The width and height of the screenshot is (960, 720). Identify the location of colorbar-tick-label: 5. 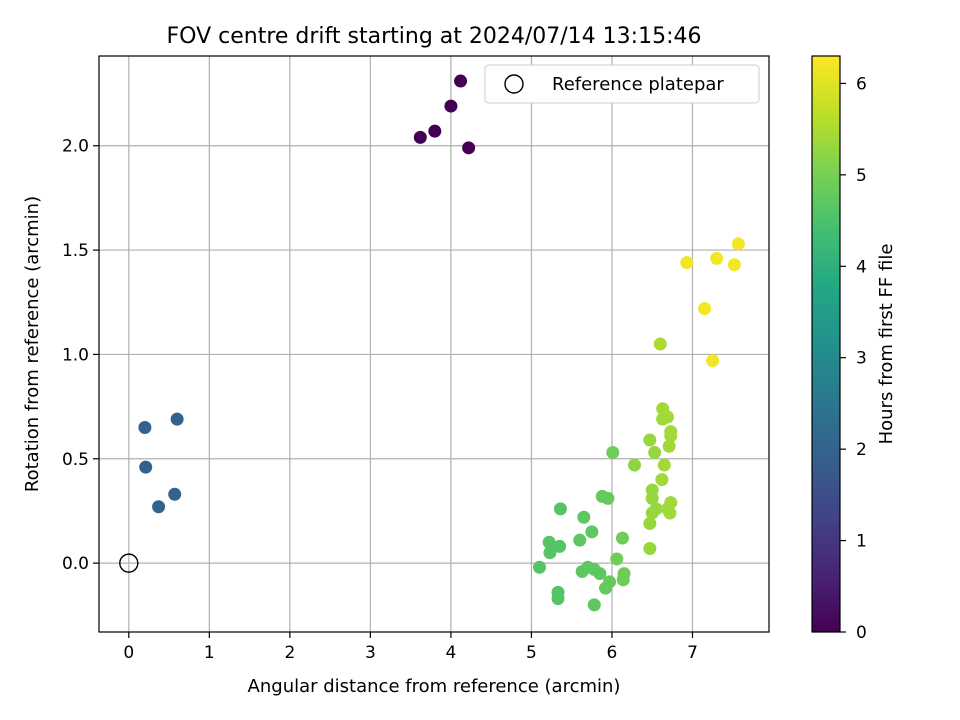
(861, 176).